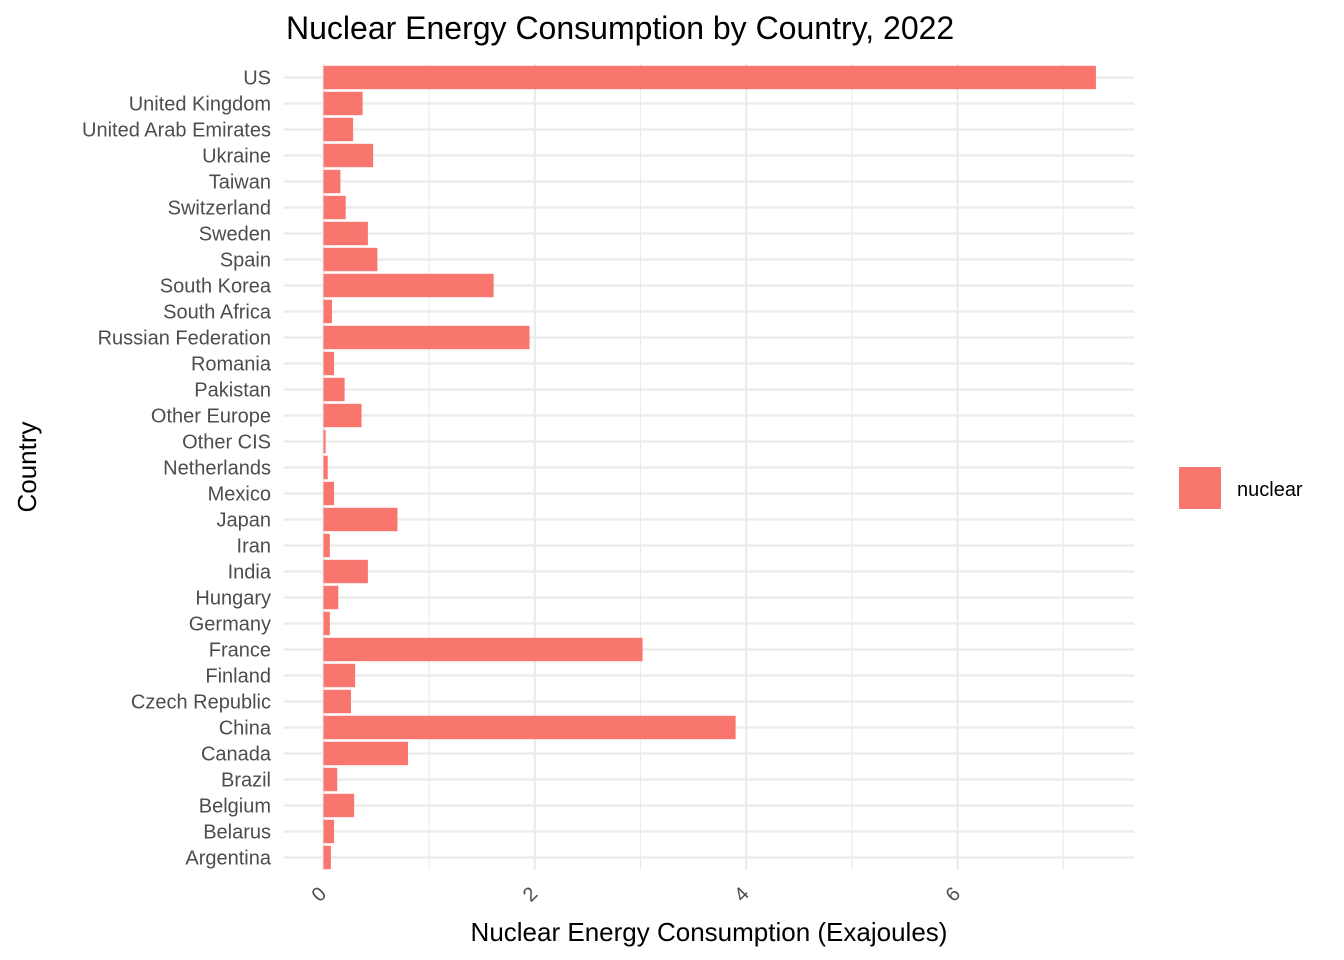  What do you see at coordinates (483, 649) in the screenshot?
I see `bar-france` at bounding box center [483, 649].